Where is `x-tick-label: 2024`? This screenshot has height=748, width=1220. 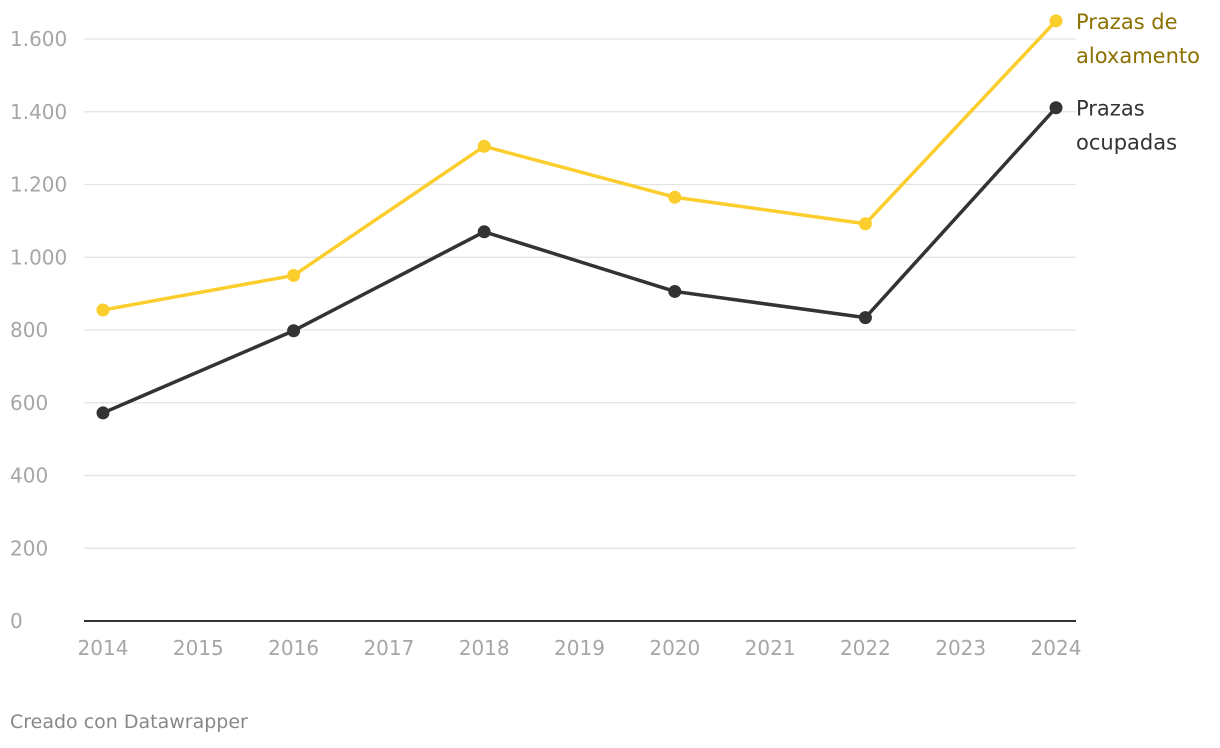
x-tick-label: 2024 is located at coordinates (1056, 648).